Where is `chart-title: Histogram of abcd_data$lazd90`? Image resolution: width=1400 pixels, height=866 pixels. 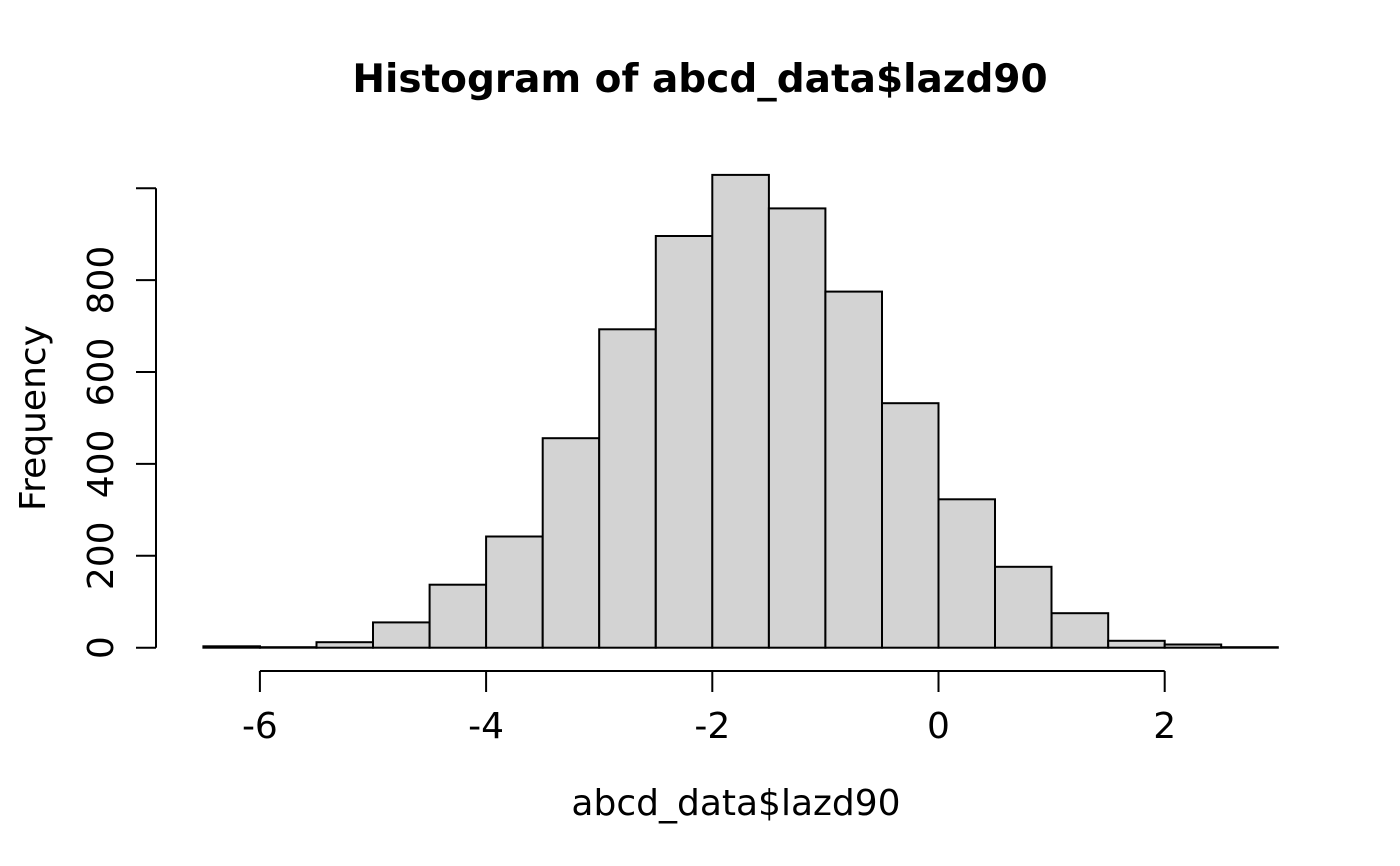
chart-title: Histogram of abcd_data$lazd90 is located at coordinates (699, 79).